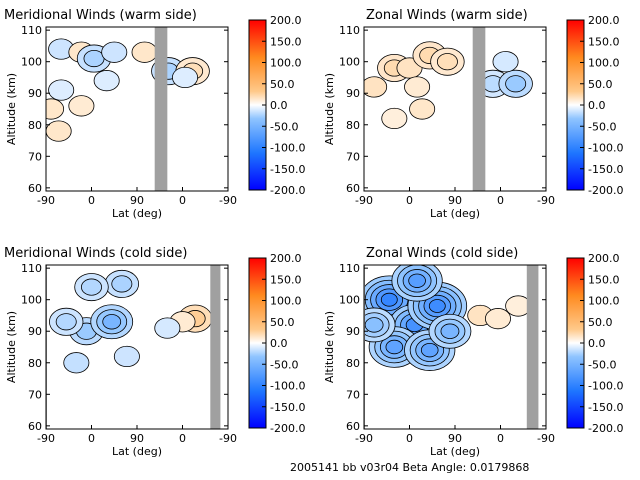 The image size is (640, 480). Describe the element at coordinates (35, 394) in the screenshot. I see `y-tick-label: 70` at that location.